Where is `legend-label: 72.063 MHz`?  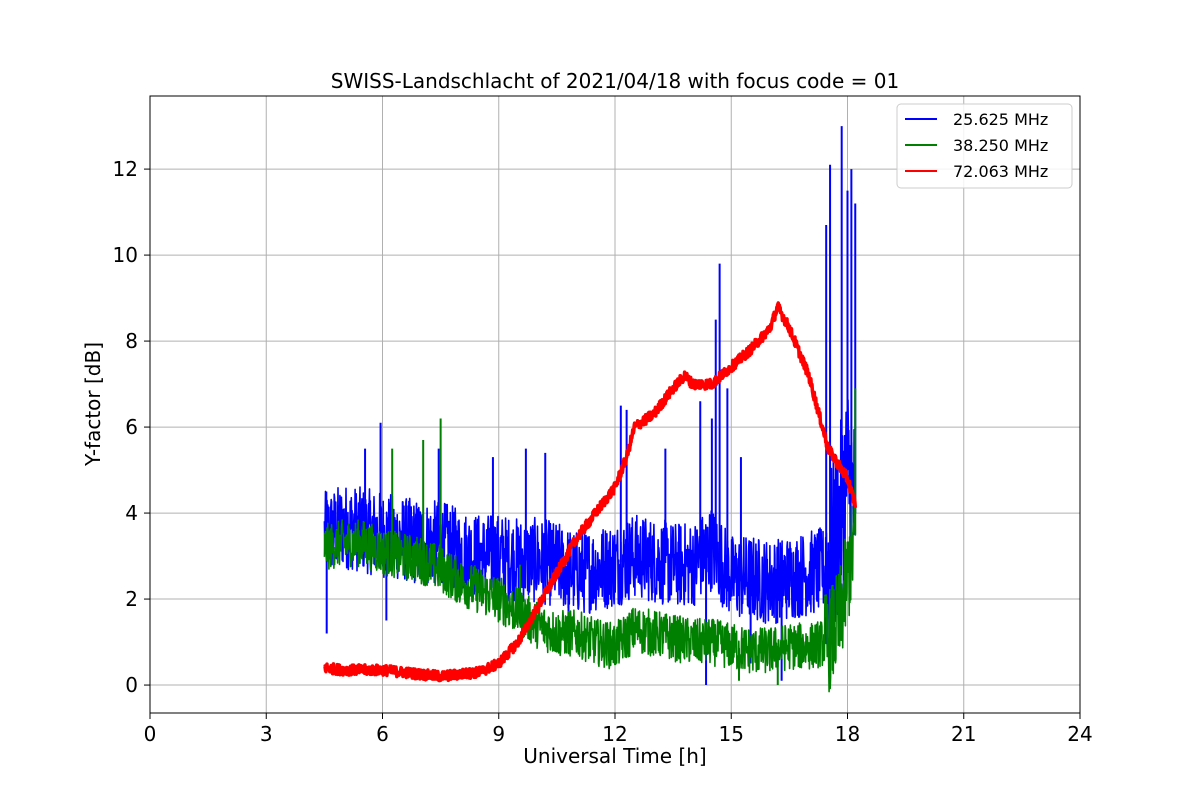
legend-label: 72.063 MHz is located at coordinates (1000, 171).